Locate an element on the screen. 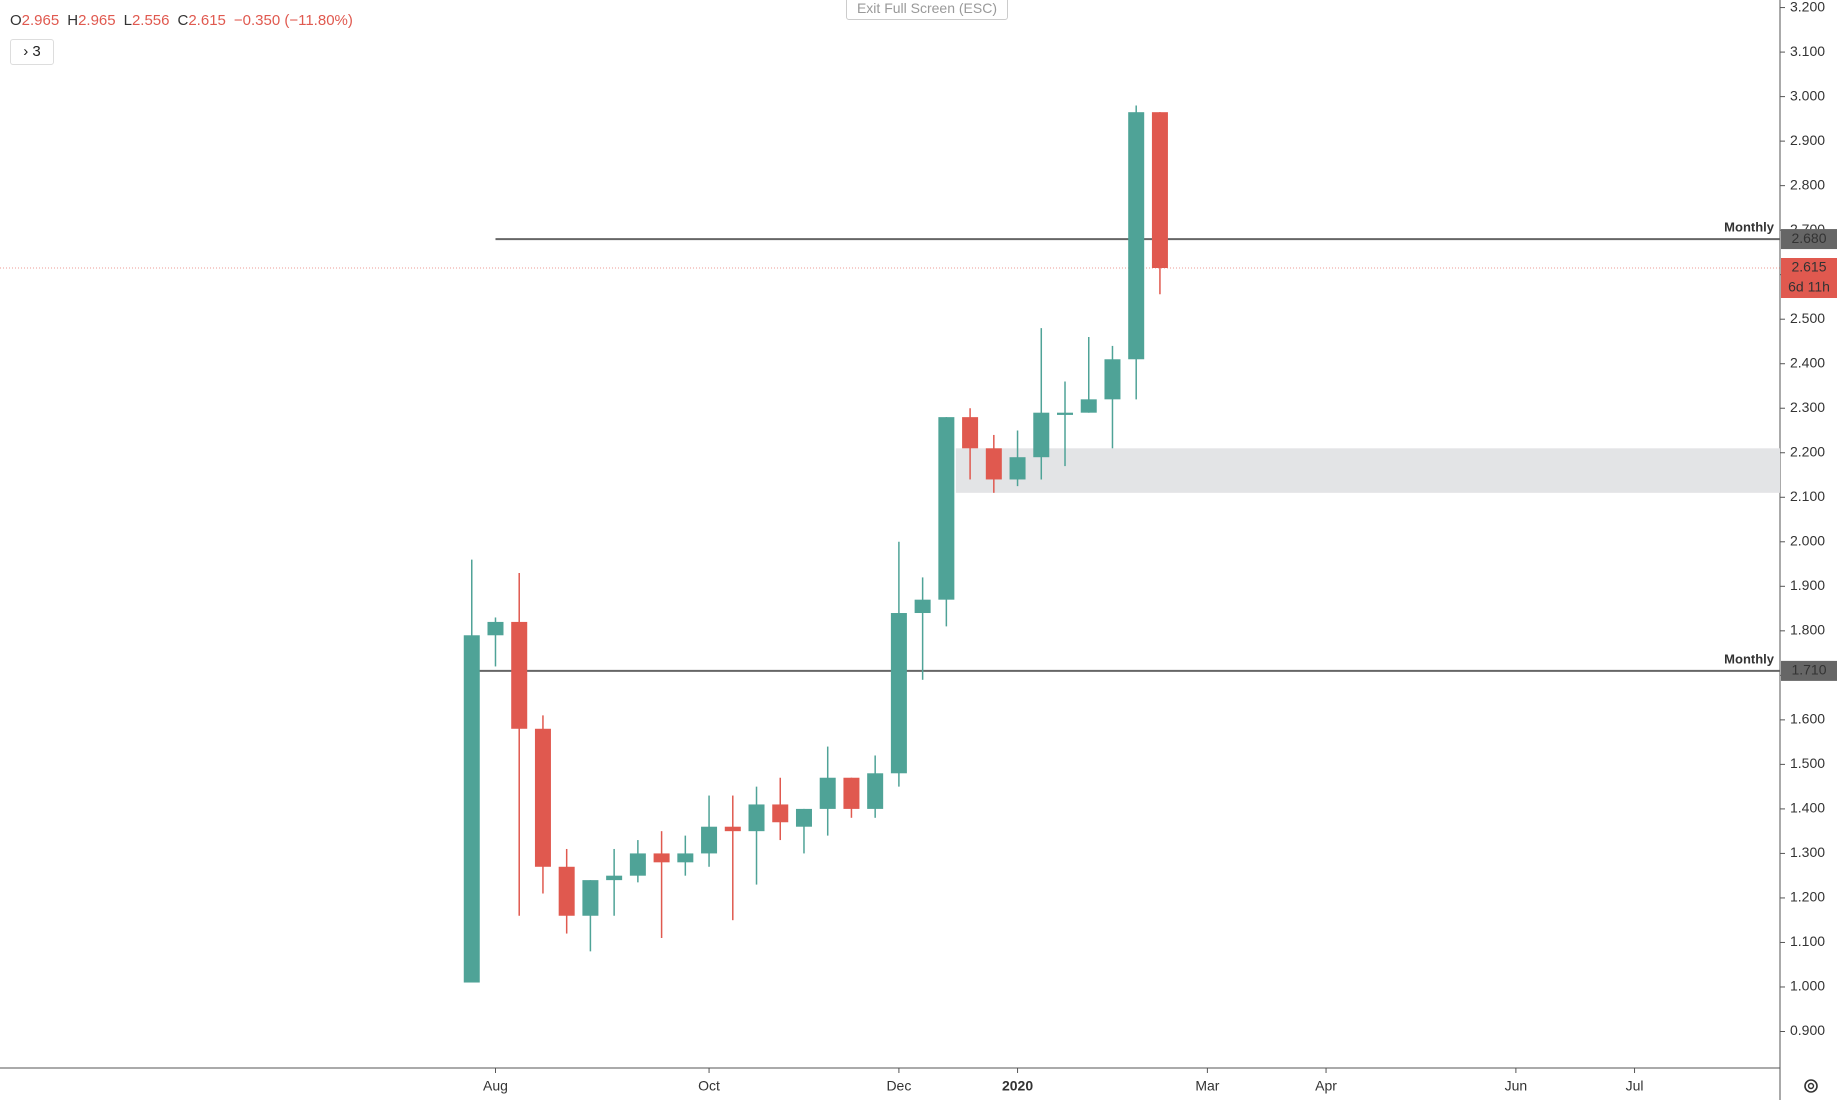 The height and width of the screenshot is (1100, 1844). y-tick-label: 3.200 is located at coordinates (1807, 7).